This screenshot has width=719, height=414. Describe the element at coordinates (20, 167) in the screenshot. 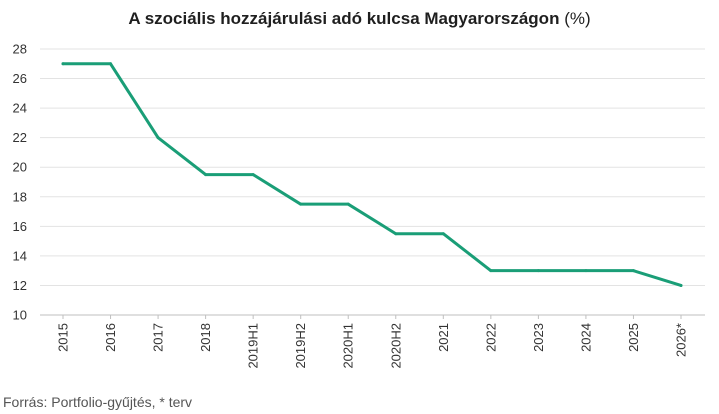

I see `y-tick-label: 20` at that location.